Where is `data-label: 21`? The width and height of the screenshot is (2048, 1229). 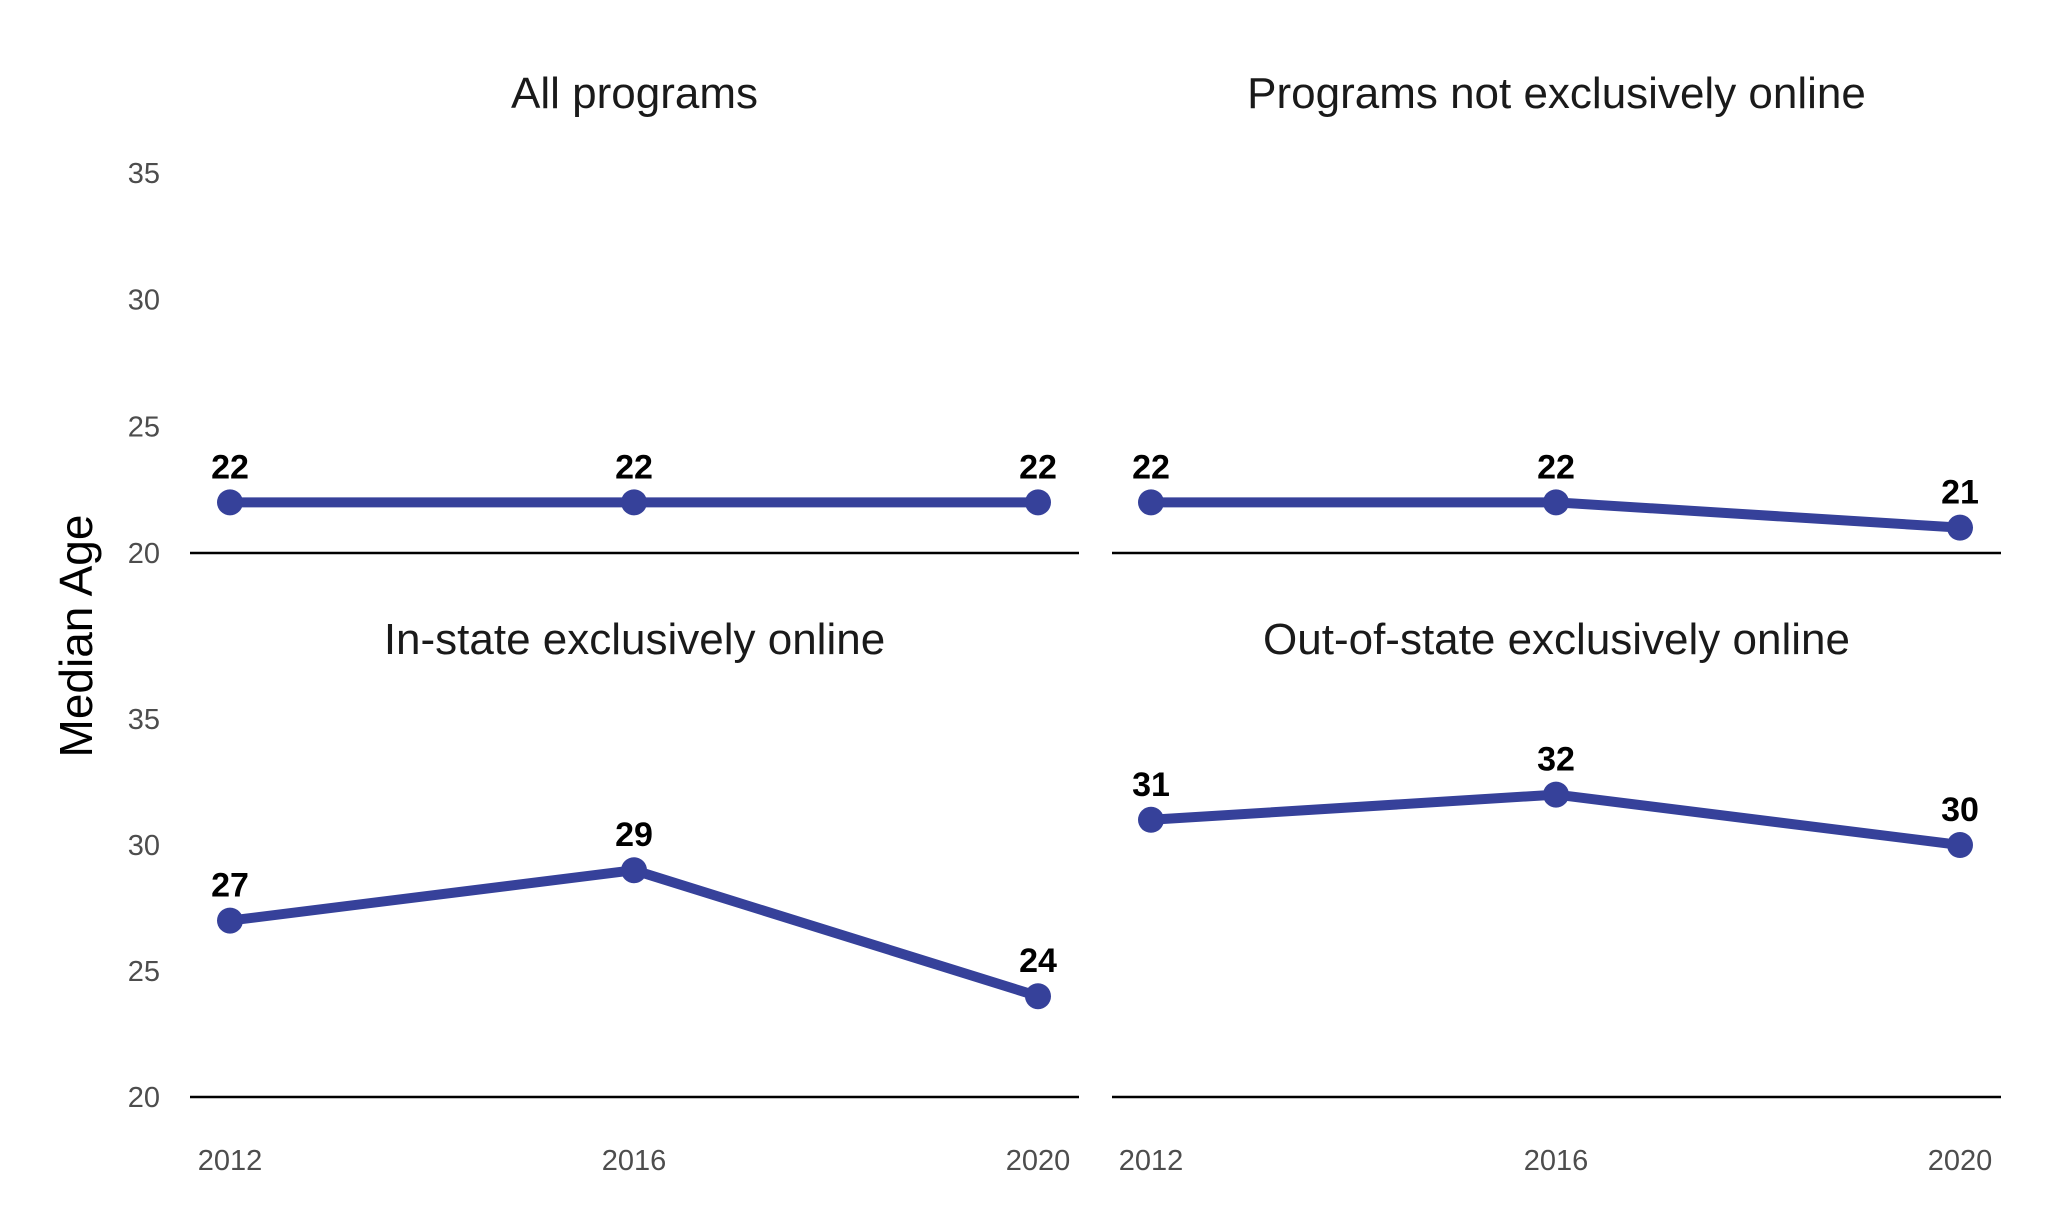 data-label: 21 is located at coordinates (1960, 493).